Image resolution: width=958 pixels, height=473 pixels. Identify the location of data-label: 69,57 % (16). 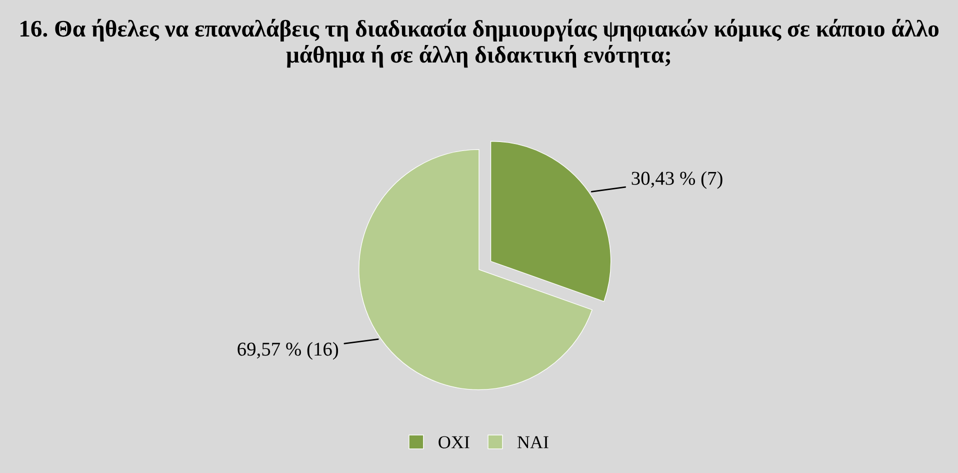
(288, 351).